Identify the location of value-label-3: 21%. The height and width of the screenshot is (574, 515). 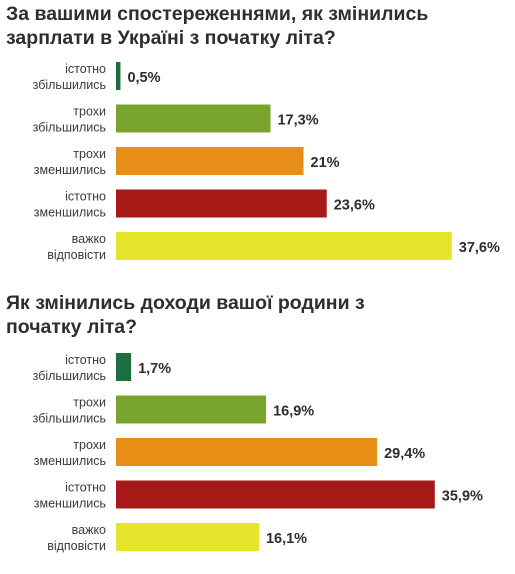
(325, 163).